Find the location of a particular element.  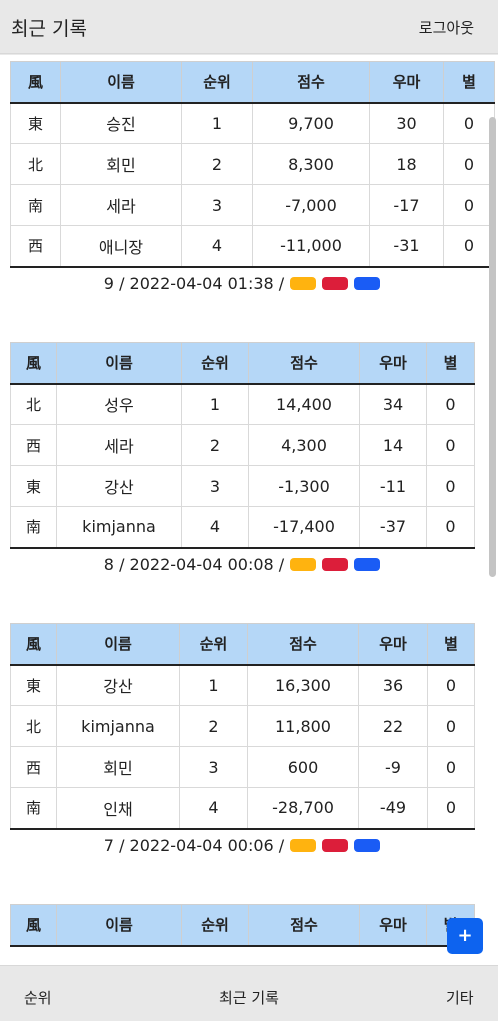

table-row: 北 성우 1 14,400 34 0 is located at coordinates (242, 404).